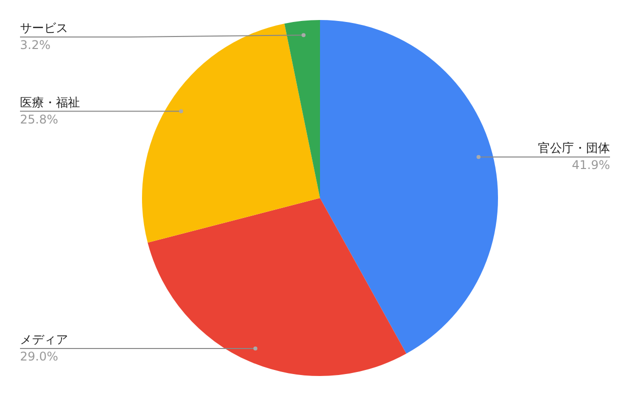 Image resolution: width=640 pixels, height=396 pixels. What do you see at coordinates (591, 165) in the screenshot?
I see `data-label: 41.9%` at bounding box center [591, 165].